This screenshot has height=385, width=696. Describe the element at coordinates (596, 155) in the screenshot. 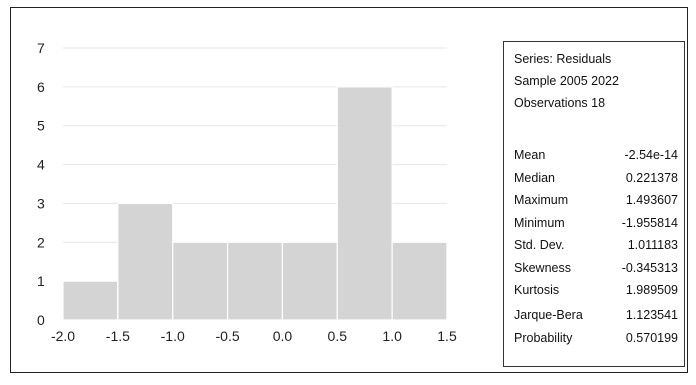

I see `stat-row: Mean -2.54e-14` at that location.